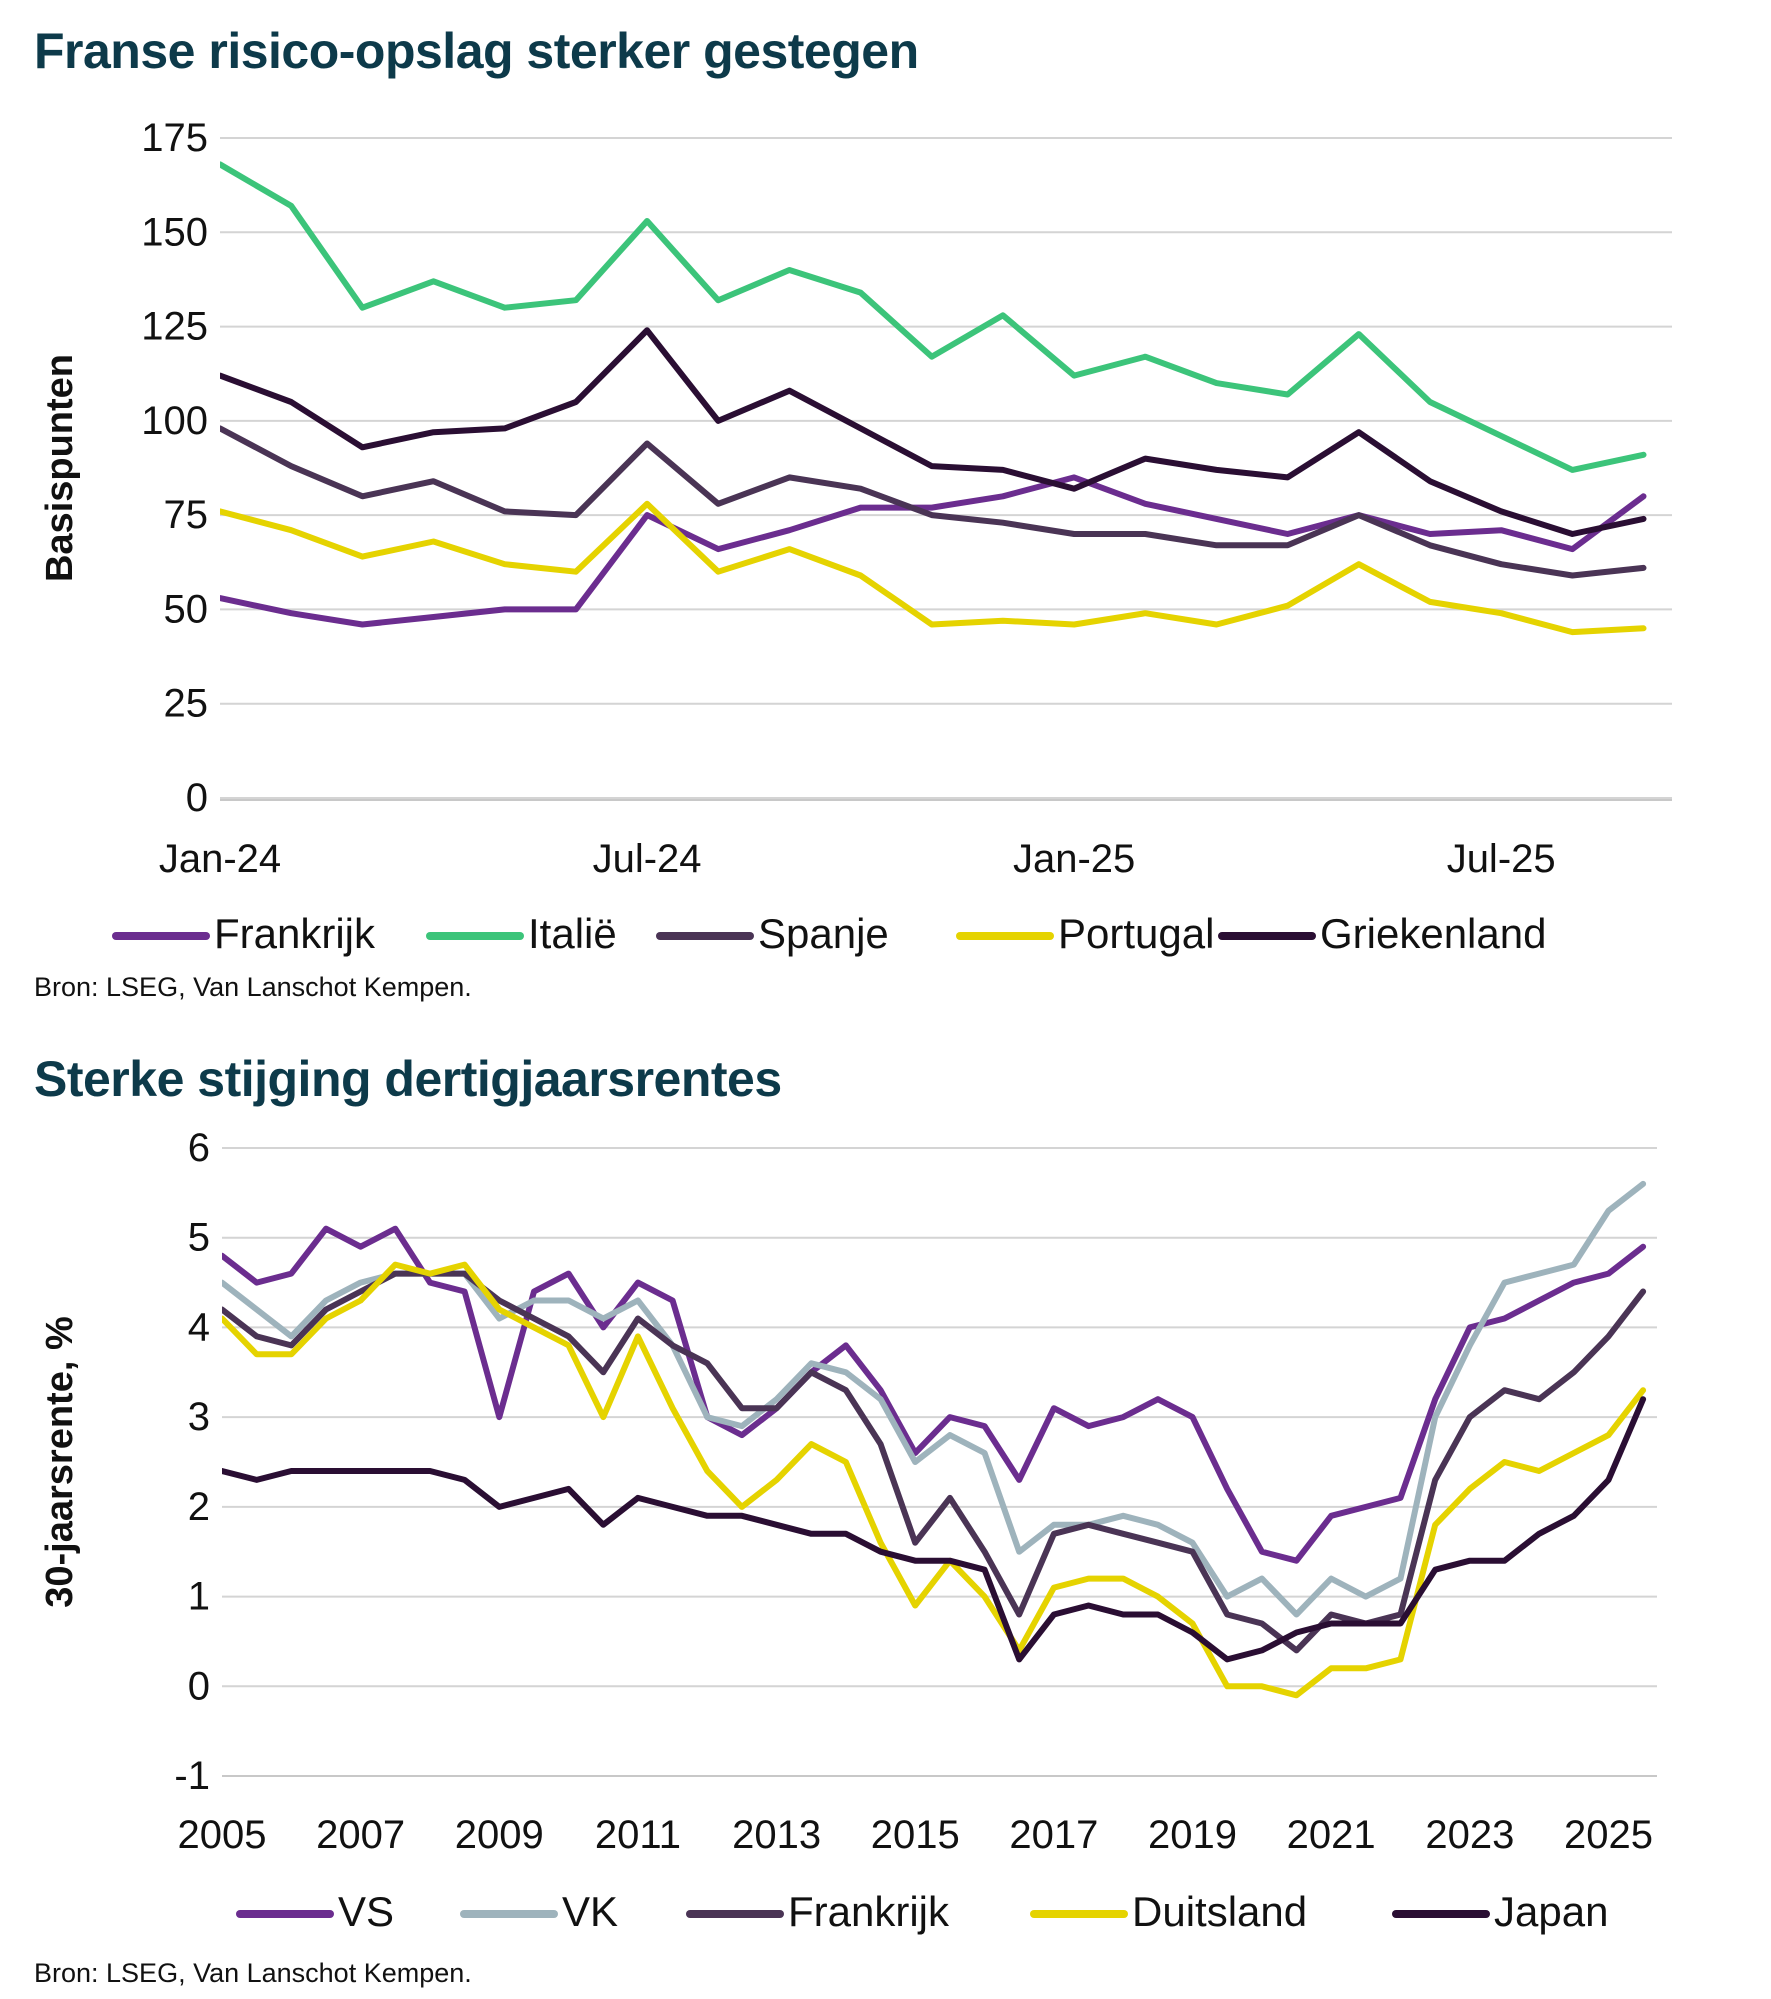  What do you see at coordinates (1053, 1835) in the screenshot?
I see `x-tick-label: 2017` at bounding box center [1053, 1835].